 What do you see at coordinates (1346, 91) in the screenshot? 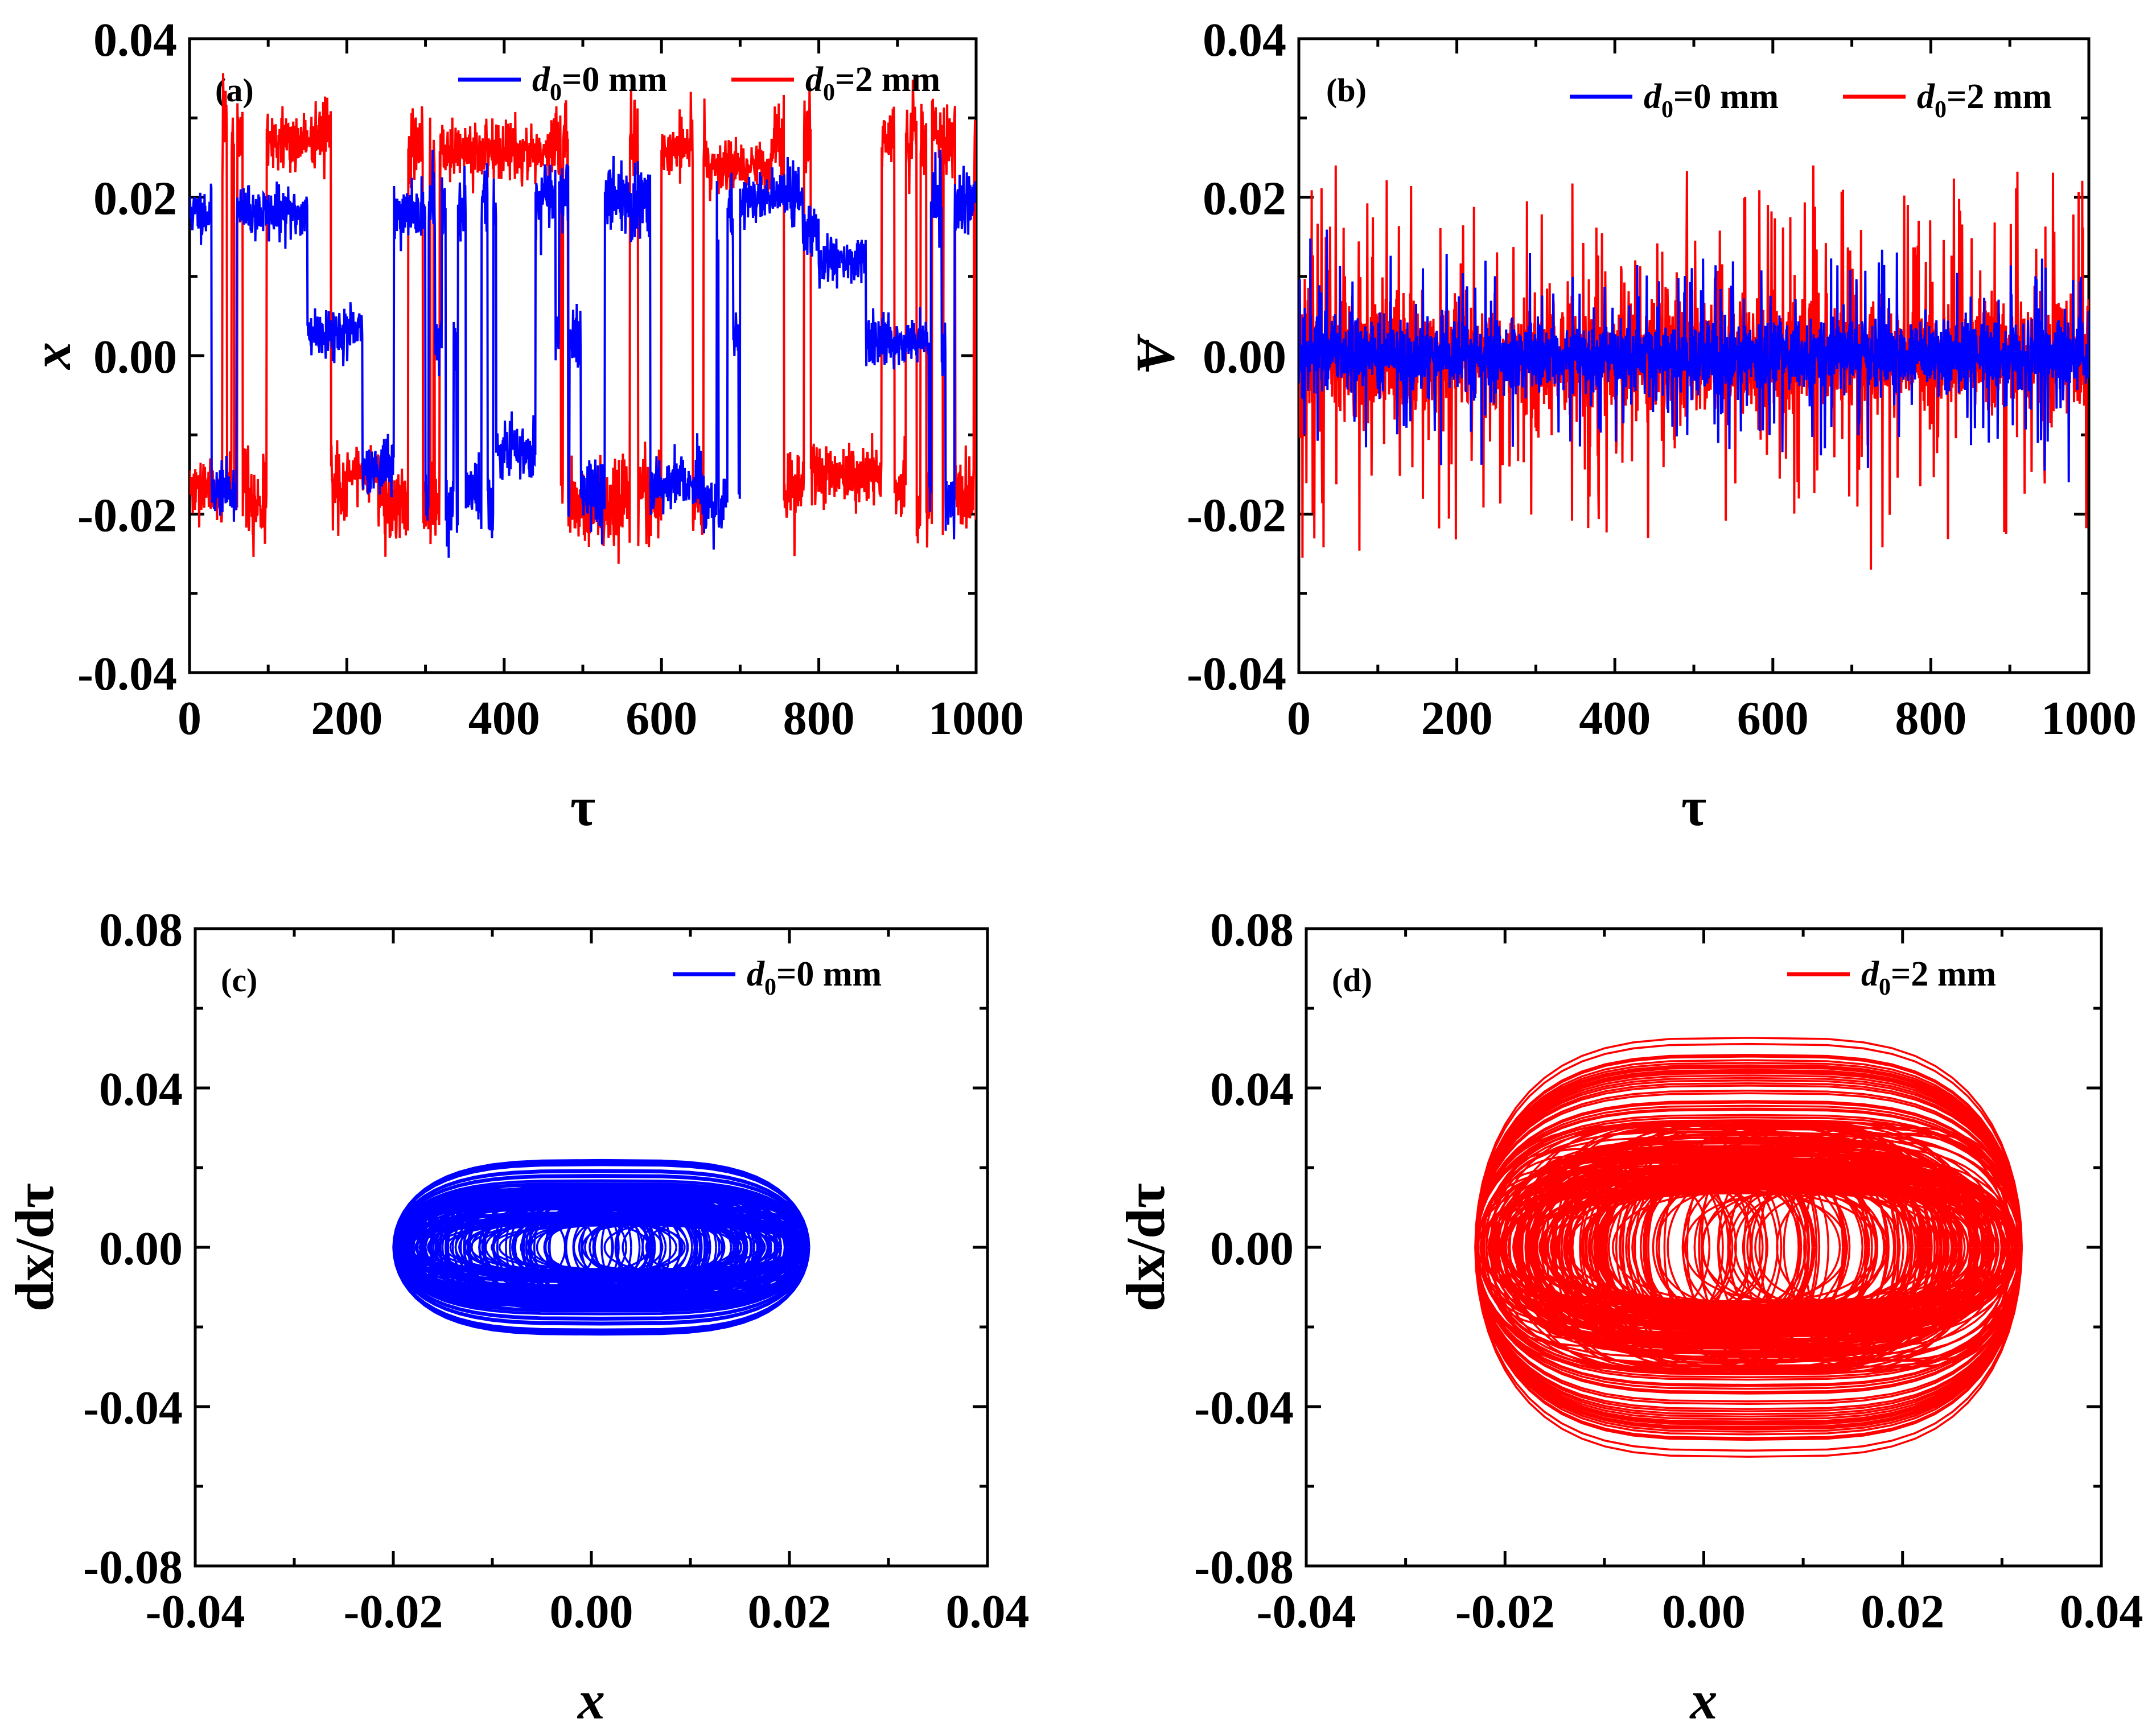
I see `panel-label: (b)` at bounding box center [1346, 91].